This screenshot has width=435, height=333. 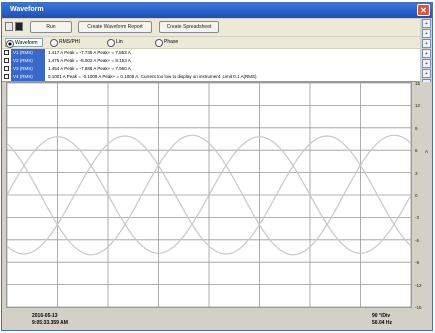 What do you see at coordinates (418, 83) in the screenshot?
I see `y-tick-label: 15` at bounding box center [418, 83].